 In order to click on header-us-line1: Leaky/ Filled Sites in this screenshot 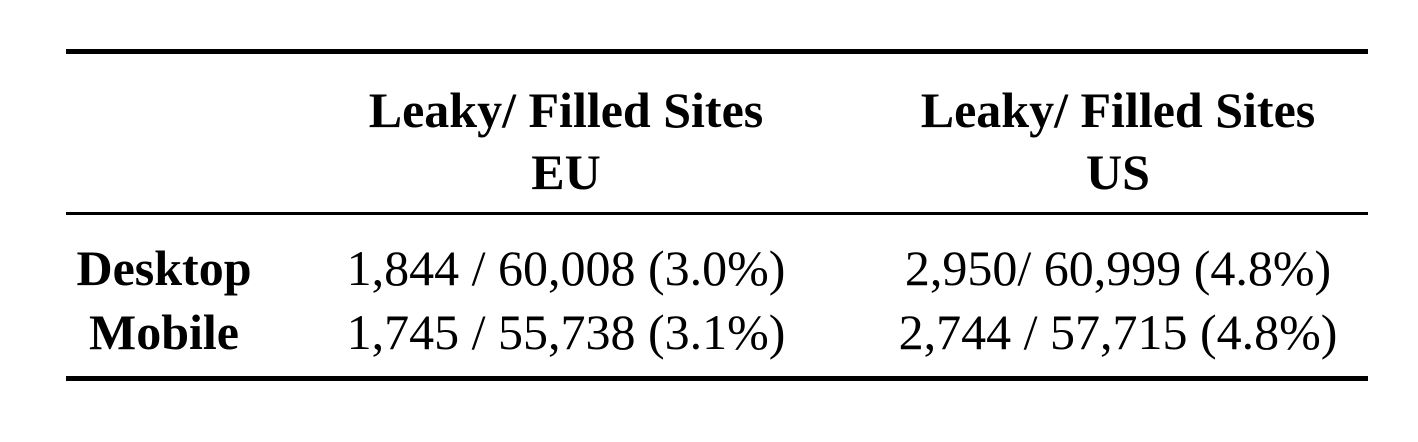, I will do `click(1118, 110)`.